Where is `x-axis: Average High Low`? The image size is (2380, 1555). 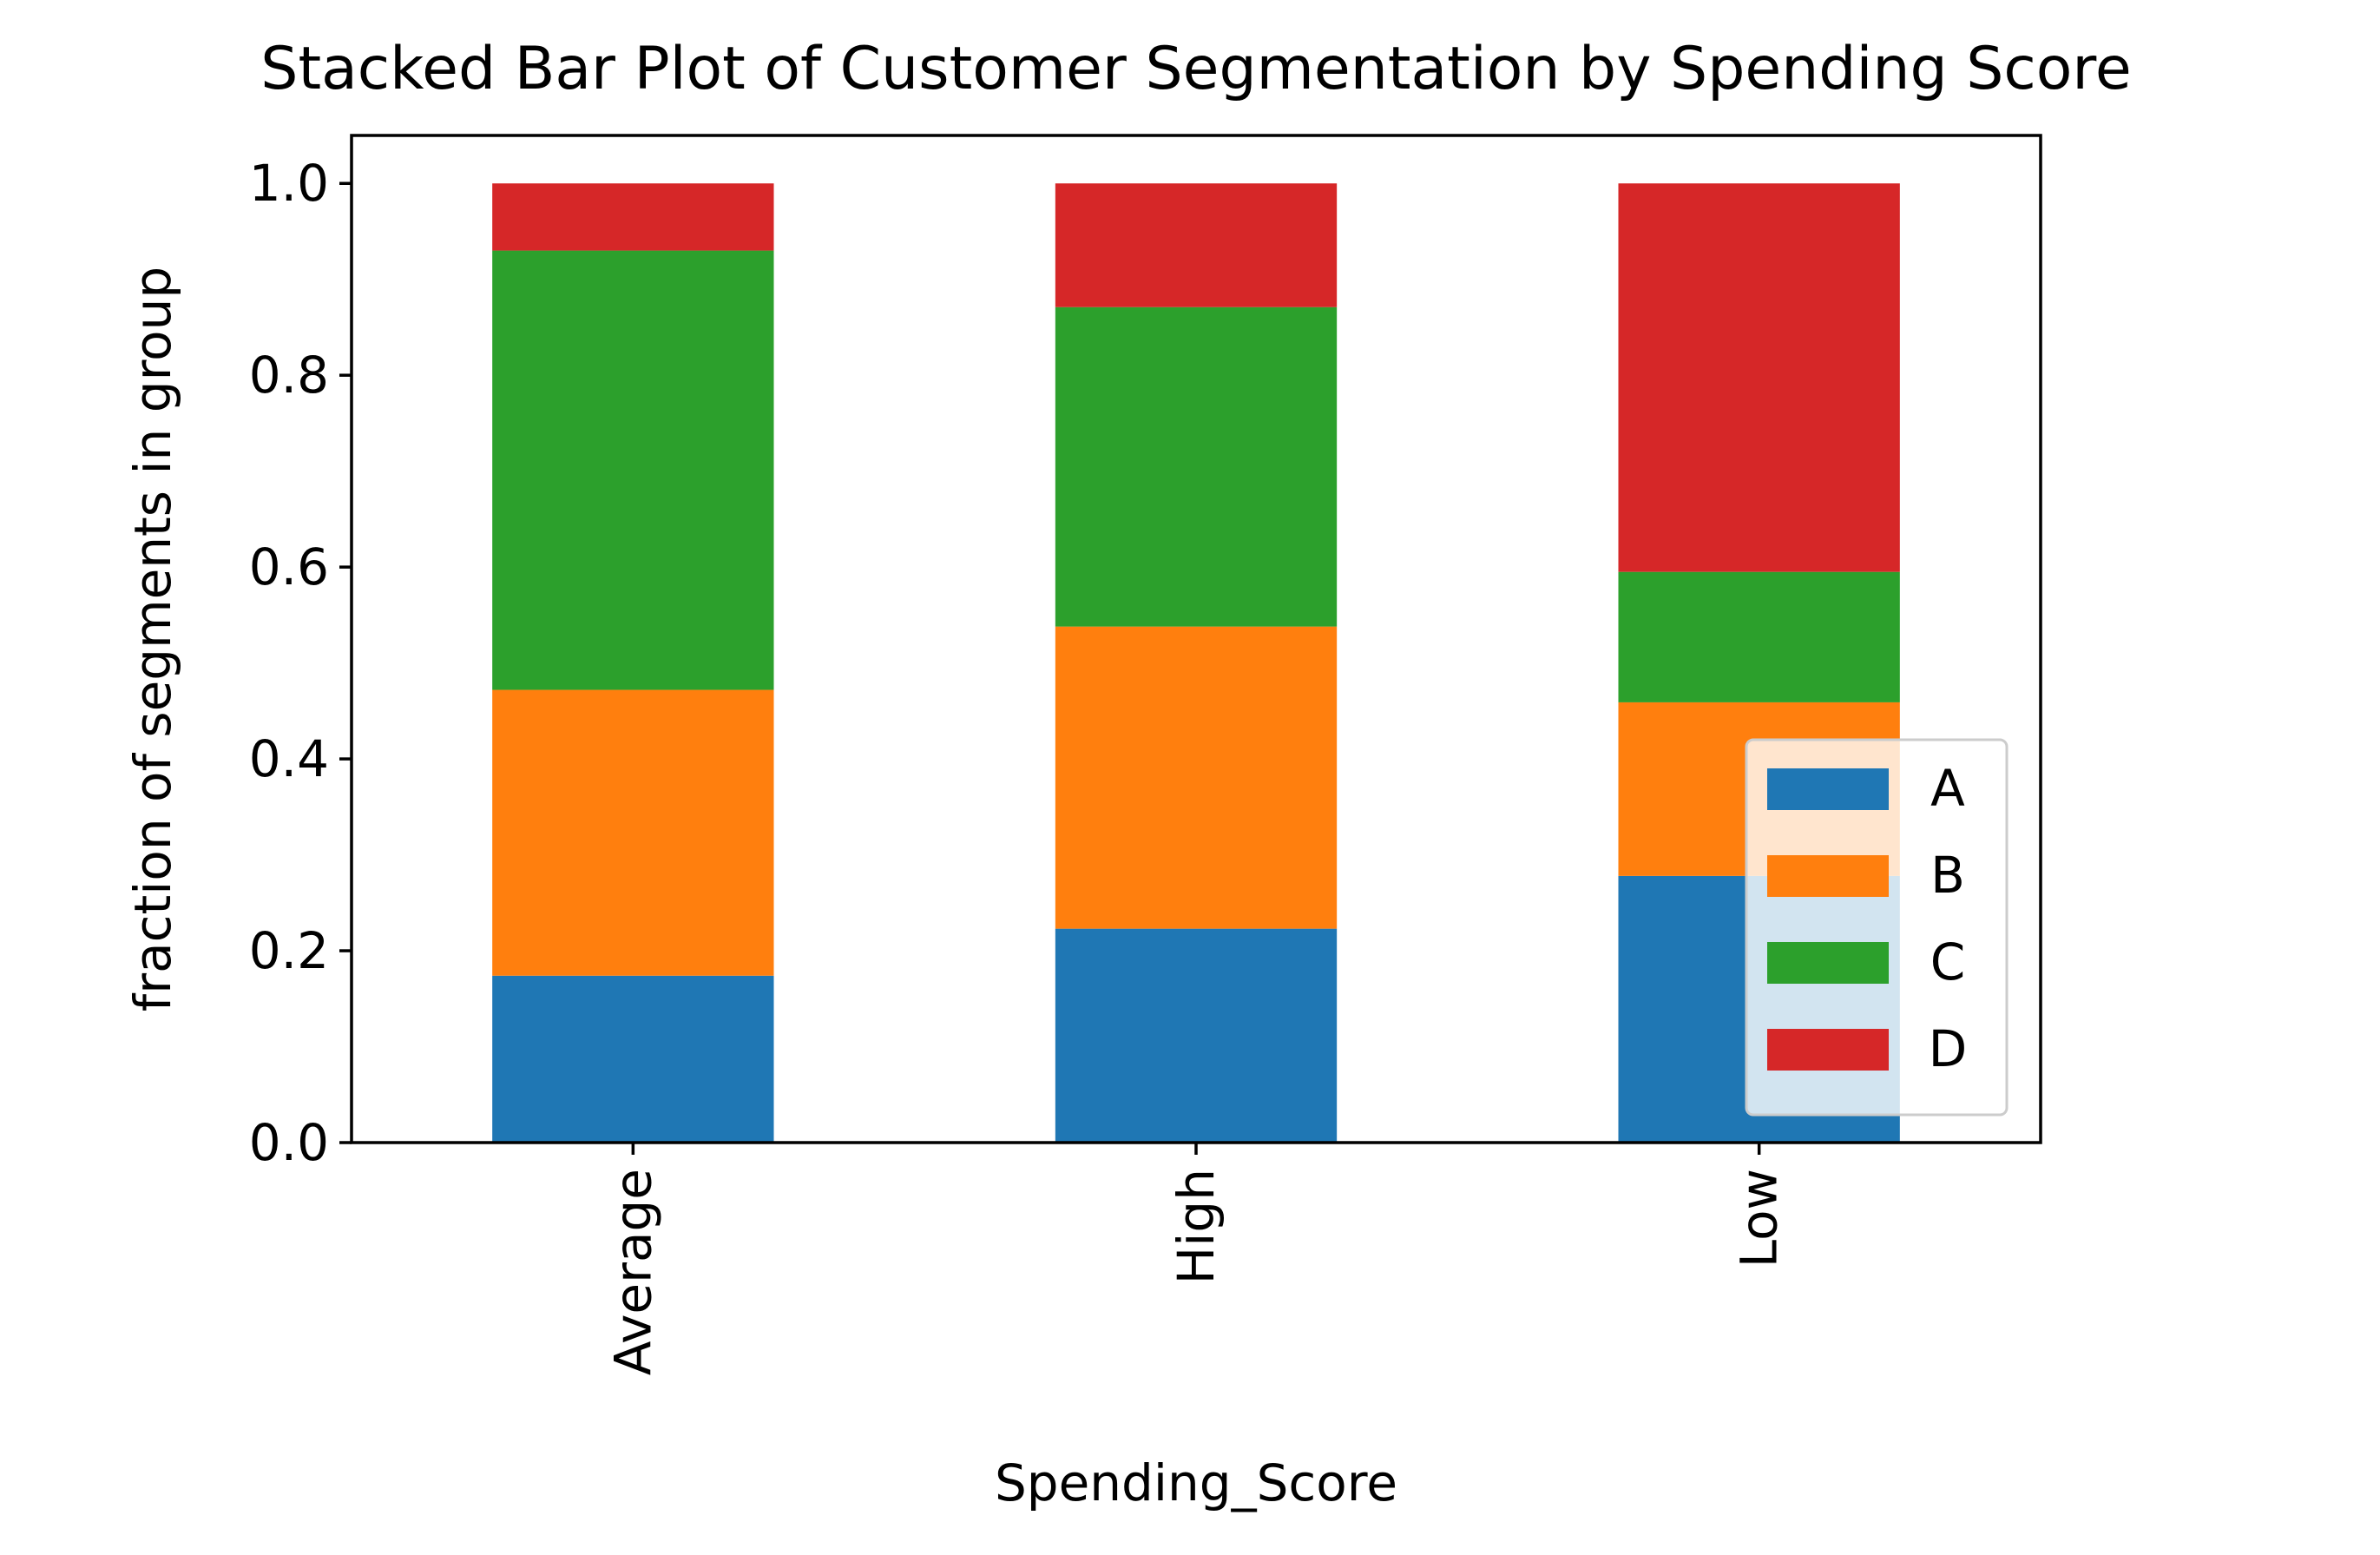
x-axis: Average High Low is located at coordinates (1196, 1259).